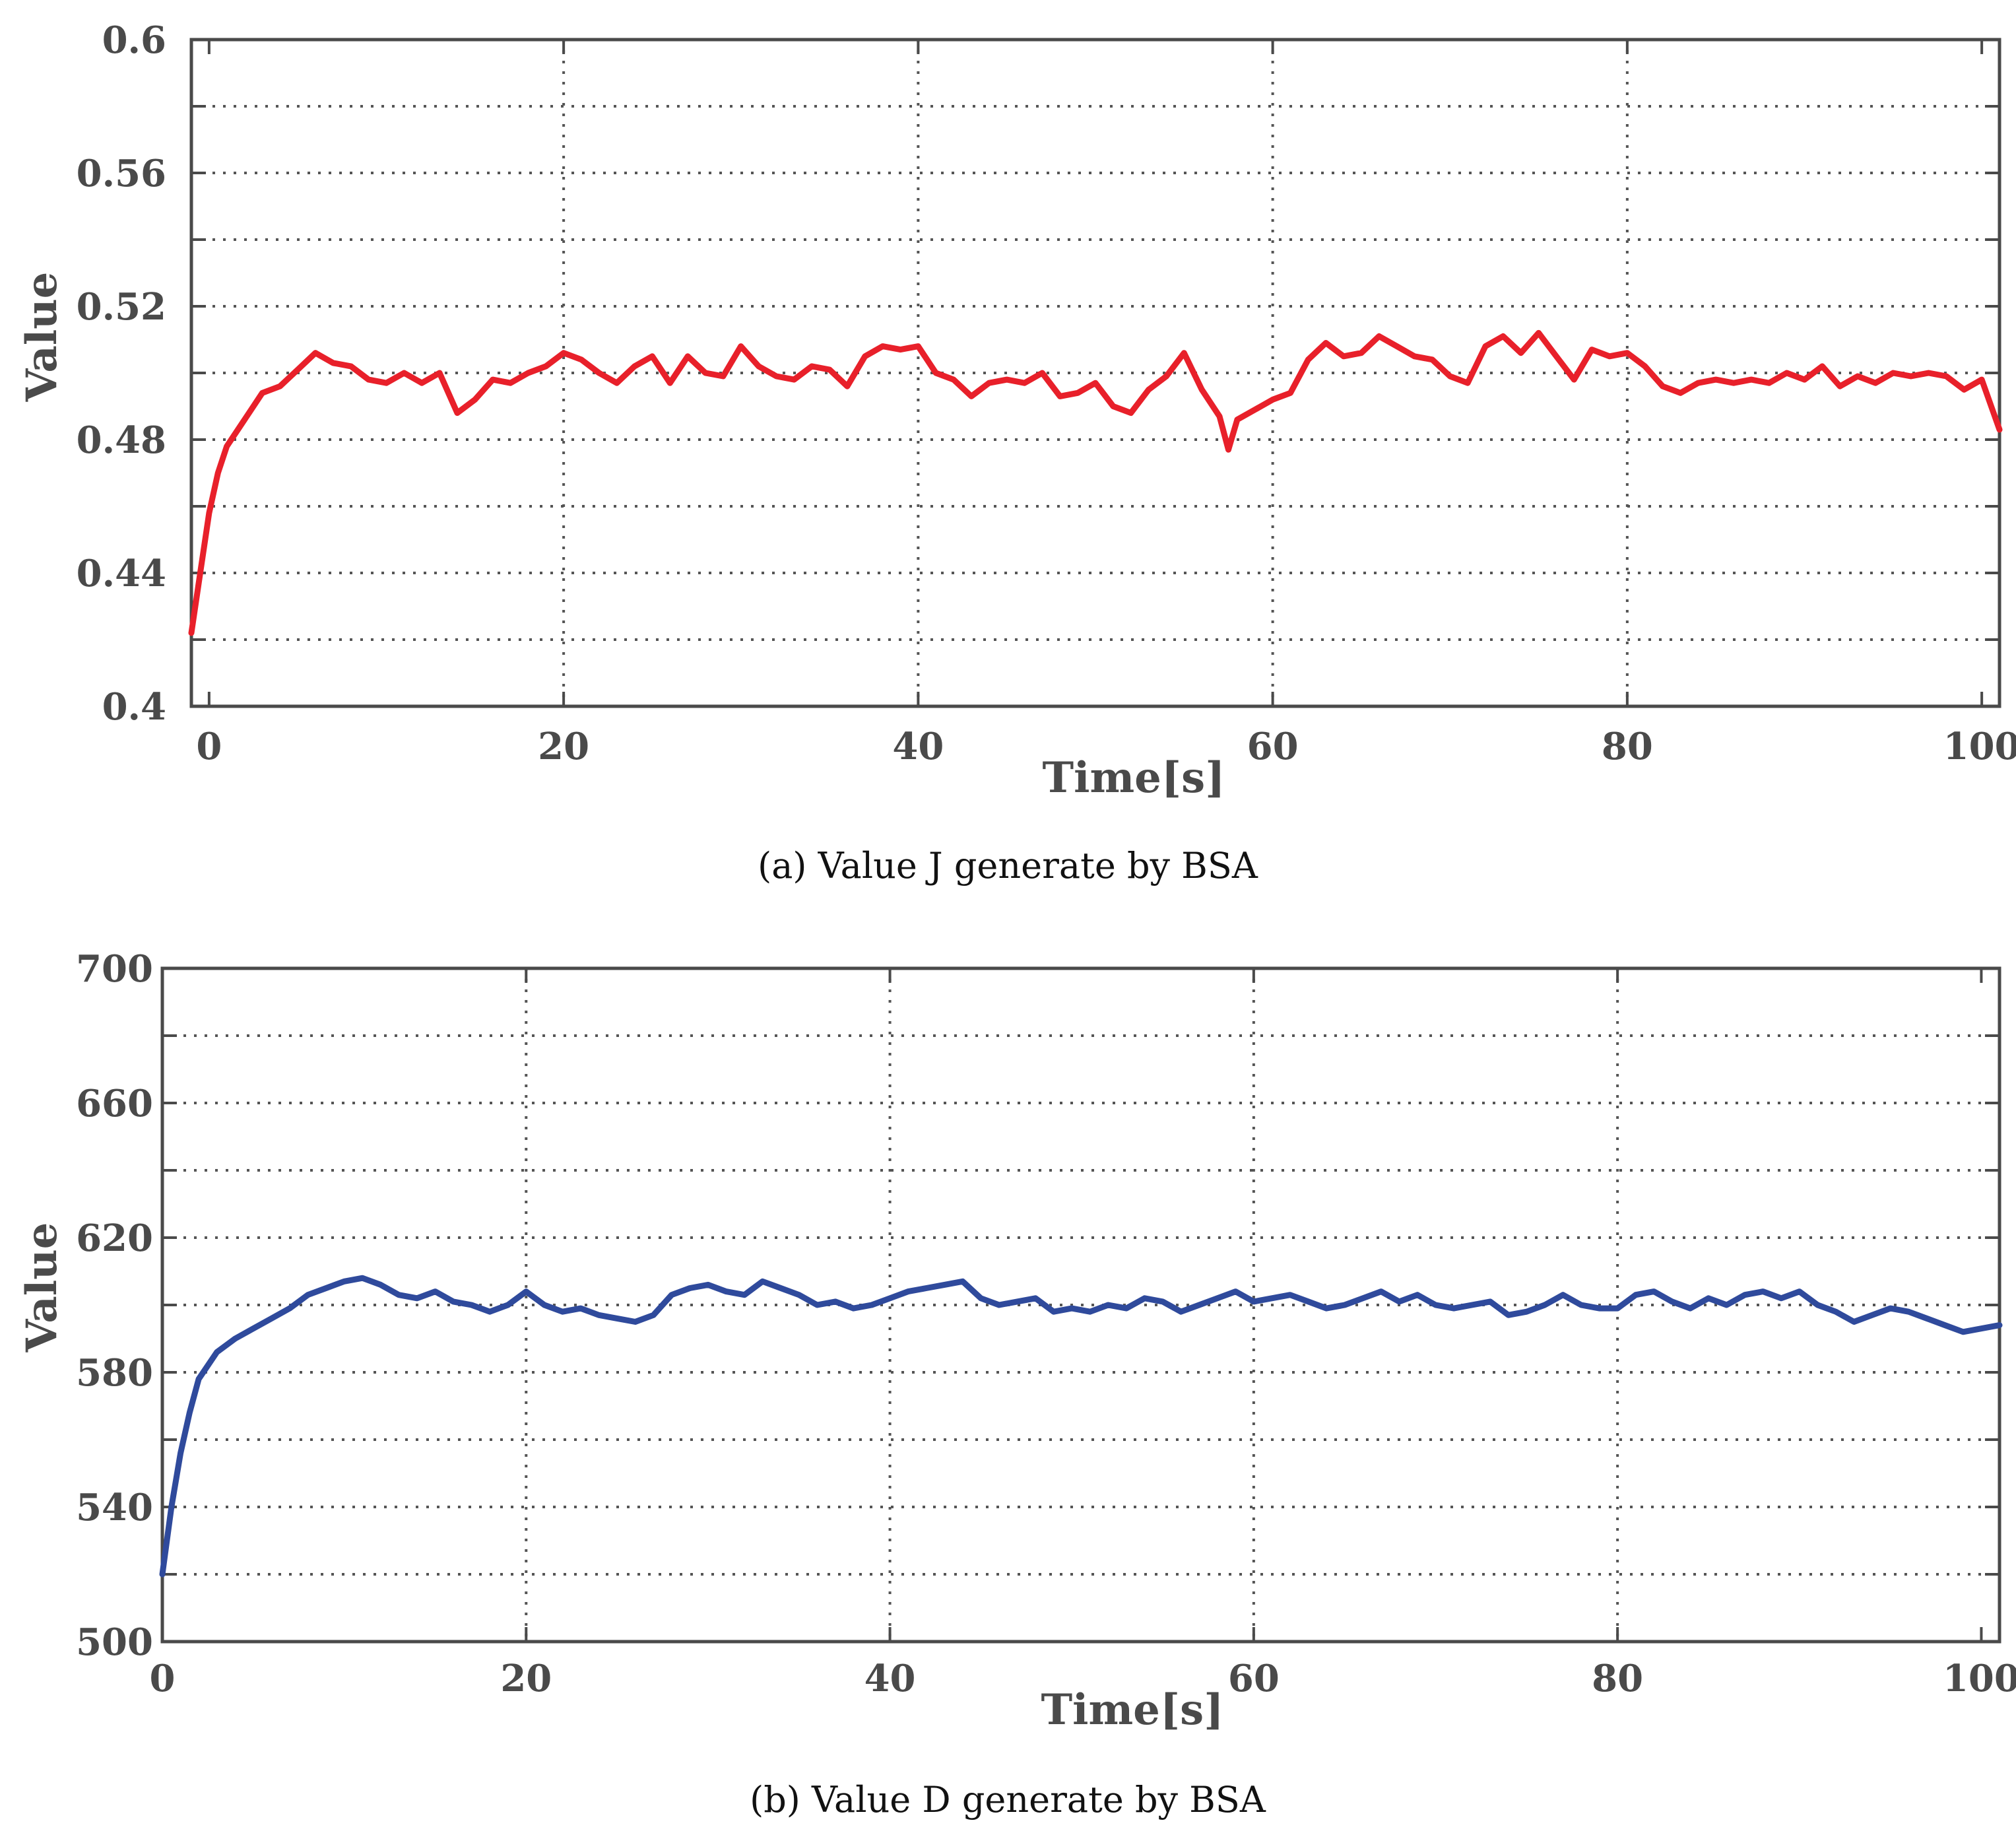 Image resolution: width=2016 pixels, height=1837 pixels. Describe the element at coordinates (115, 969) in the screenshot. I see `y-tick-label: 700` at that location.